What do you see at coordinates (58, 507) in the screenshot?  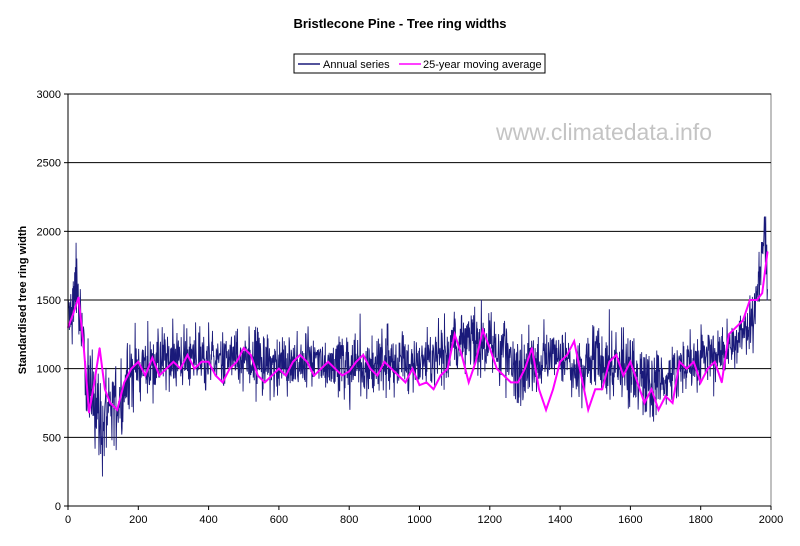 I see `y-tick-label: 0` at bounding box center [58, 507].